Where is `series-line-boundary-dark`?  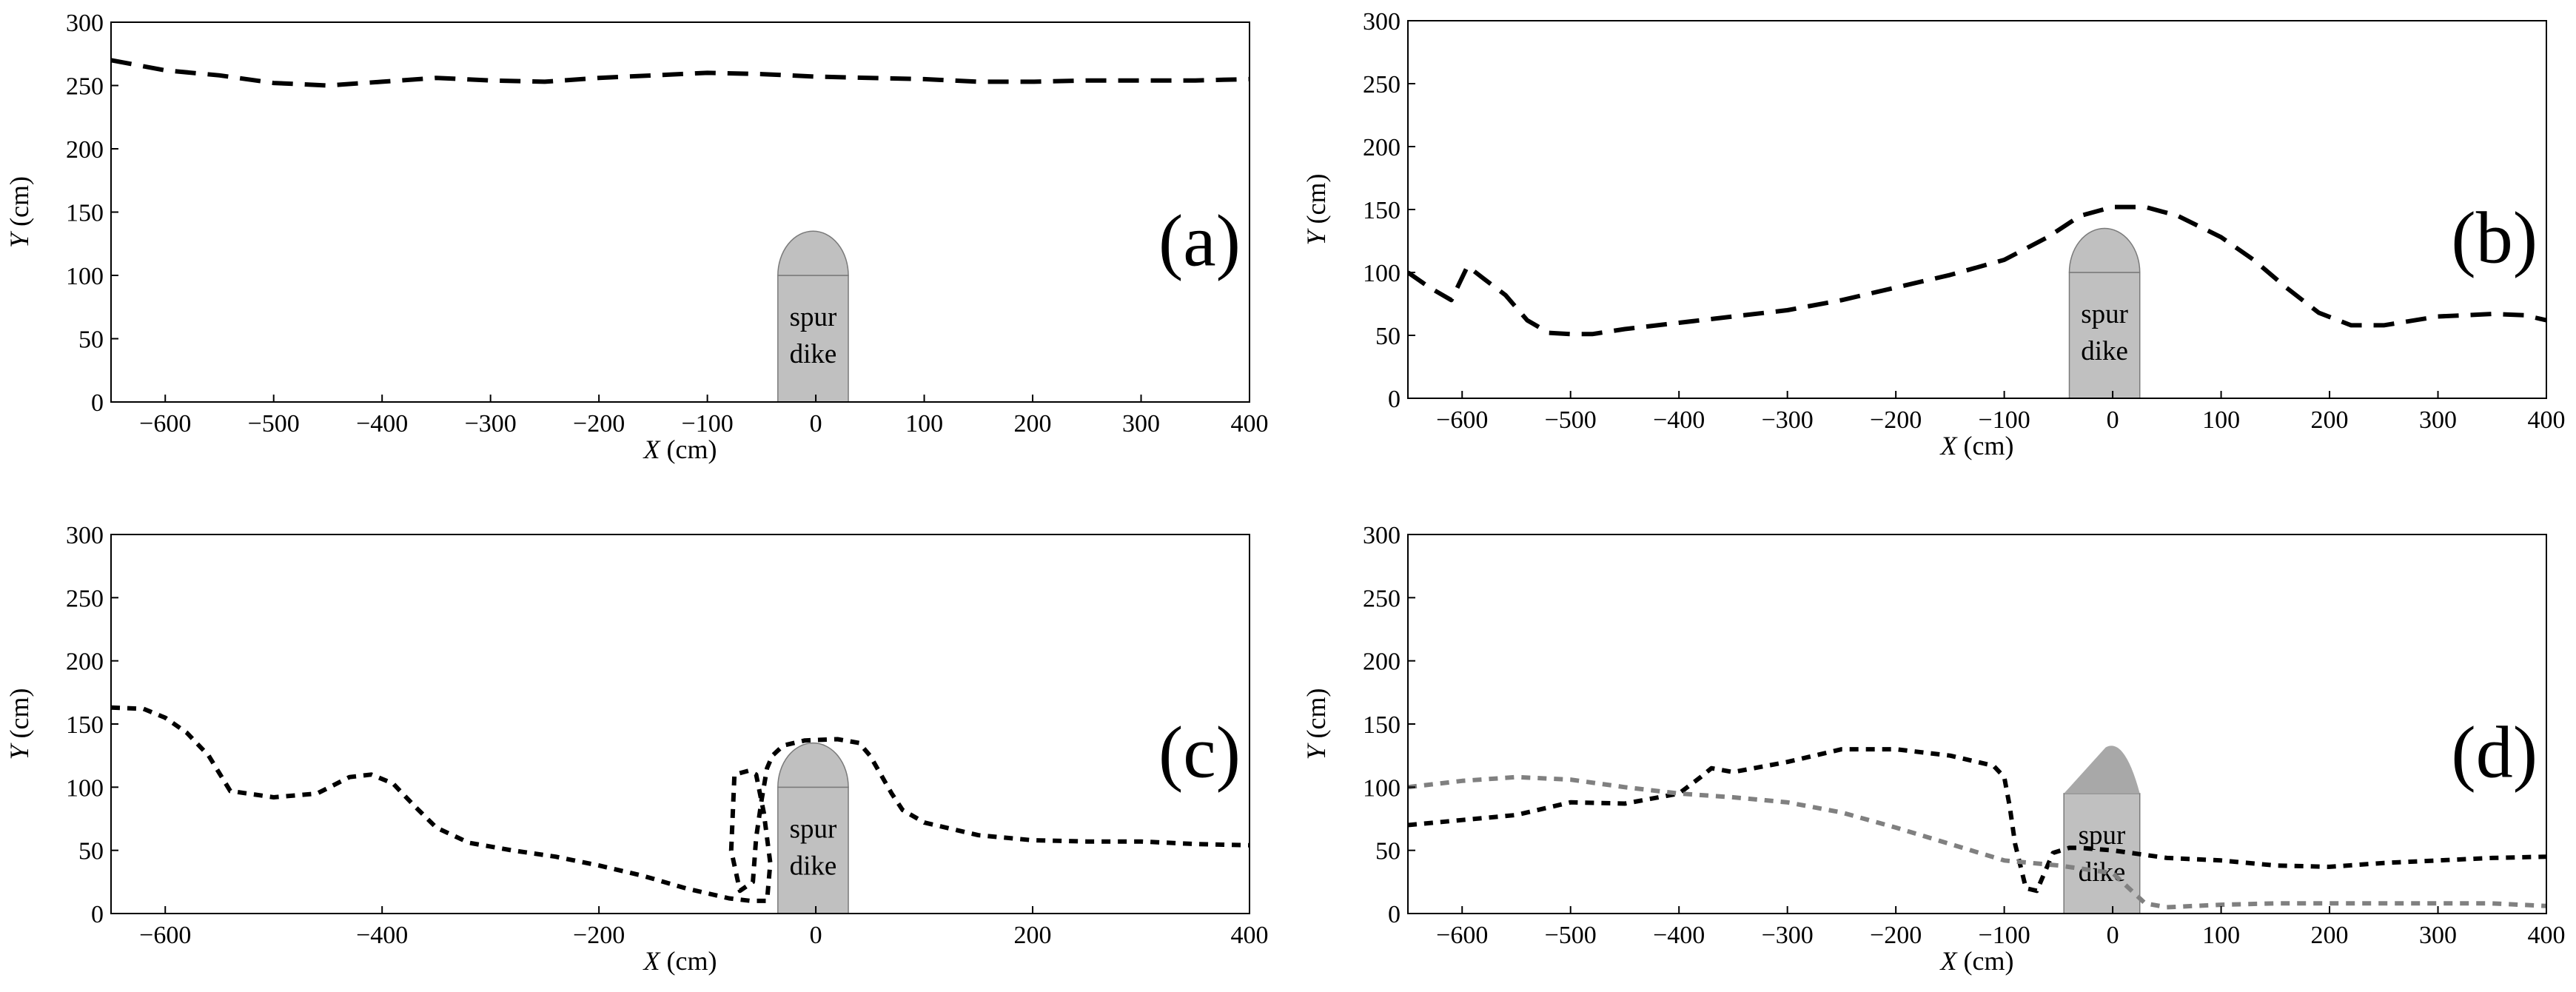
series-line-boundary-dark is located at coordinates (1977, 820).